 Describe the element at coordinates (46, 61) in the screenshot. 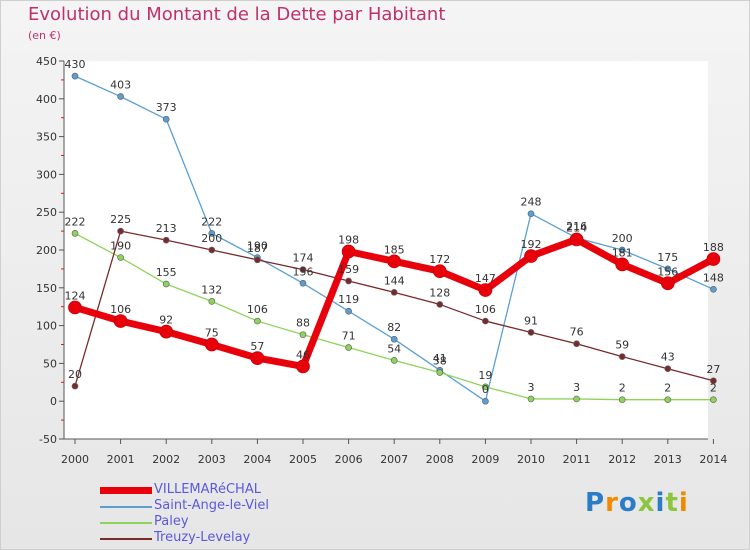

I see `y-tick-label: 450` at that location.